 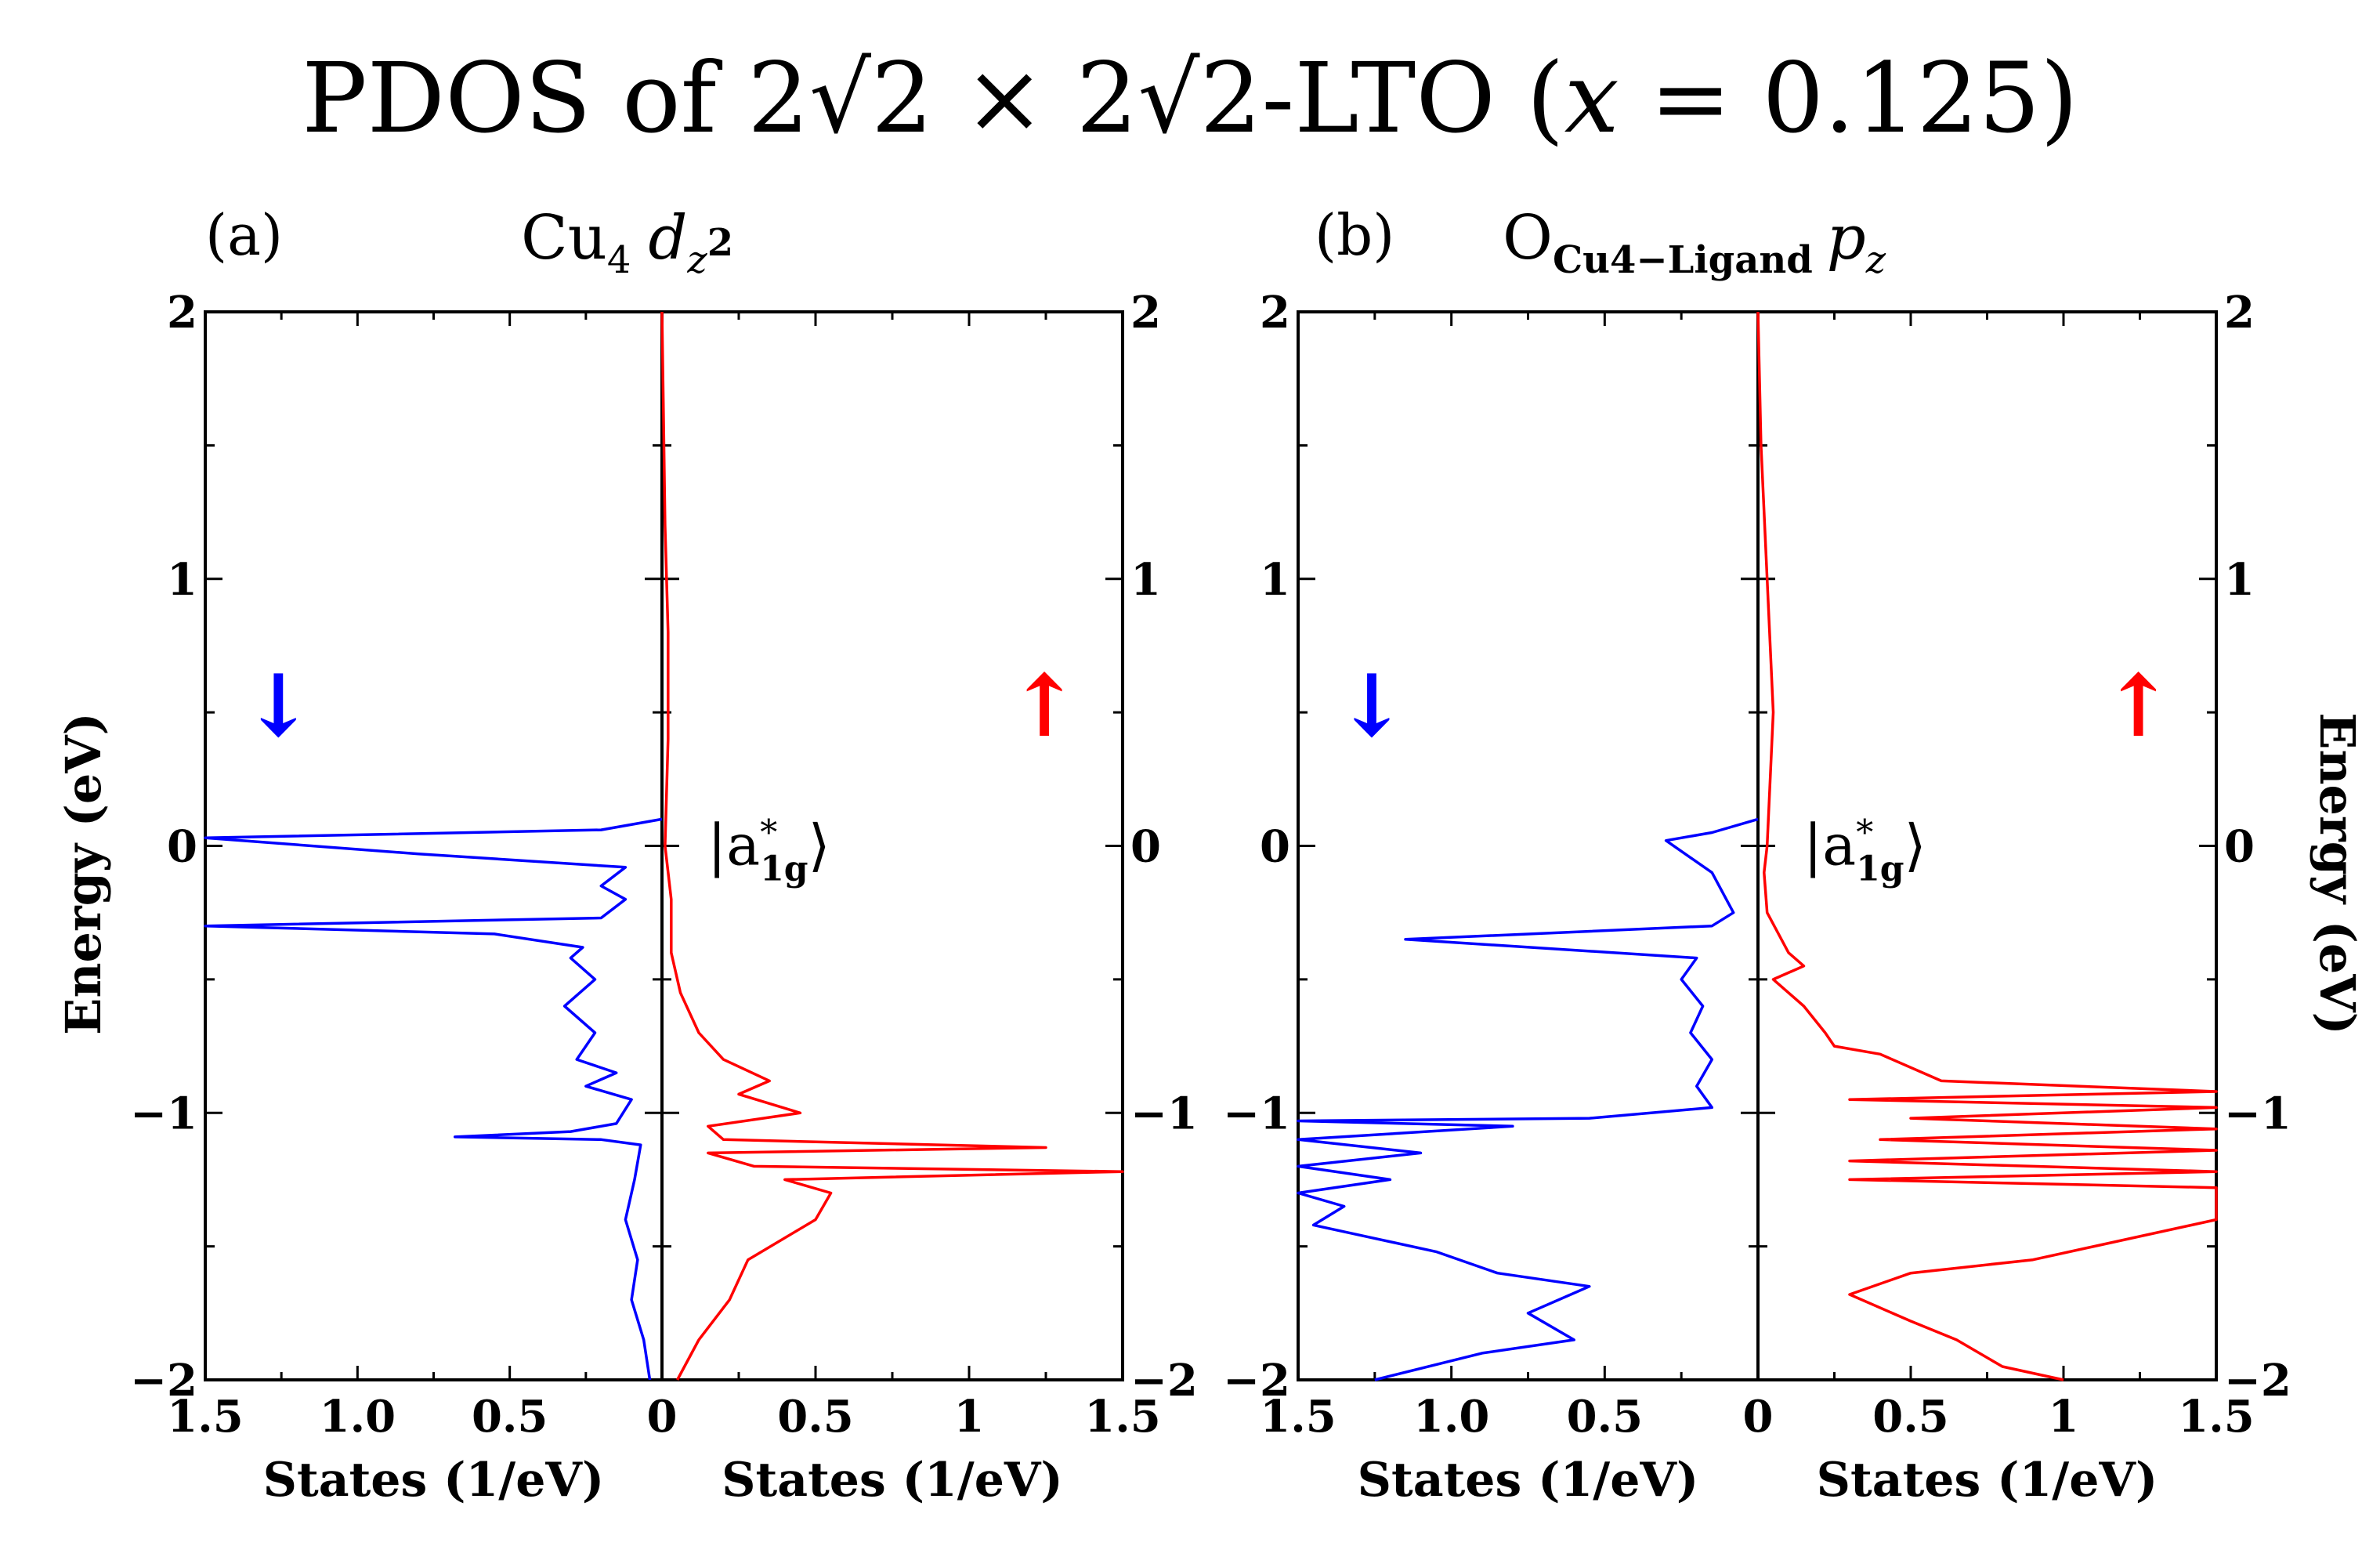 What do you see at coordinates (83, 873) in the screenshot?
I see `y-axis-label-left: Energy (eV)` at bounding box center [83, 873].